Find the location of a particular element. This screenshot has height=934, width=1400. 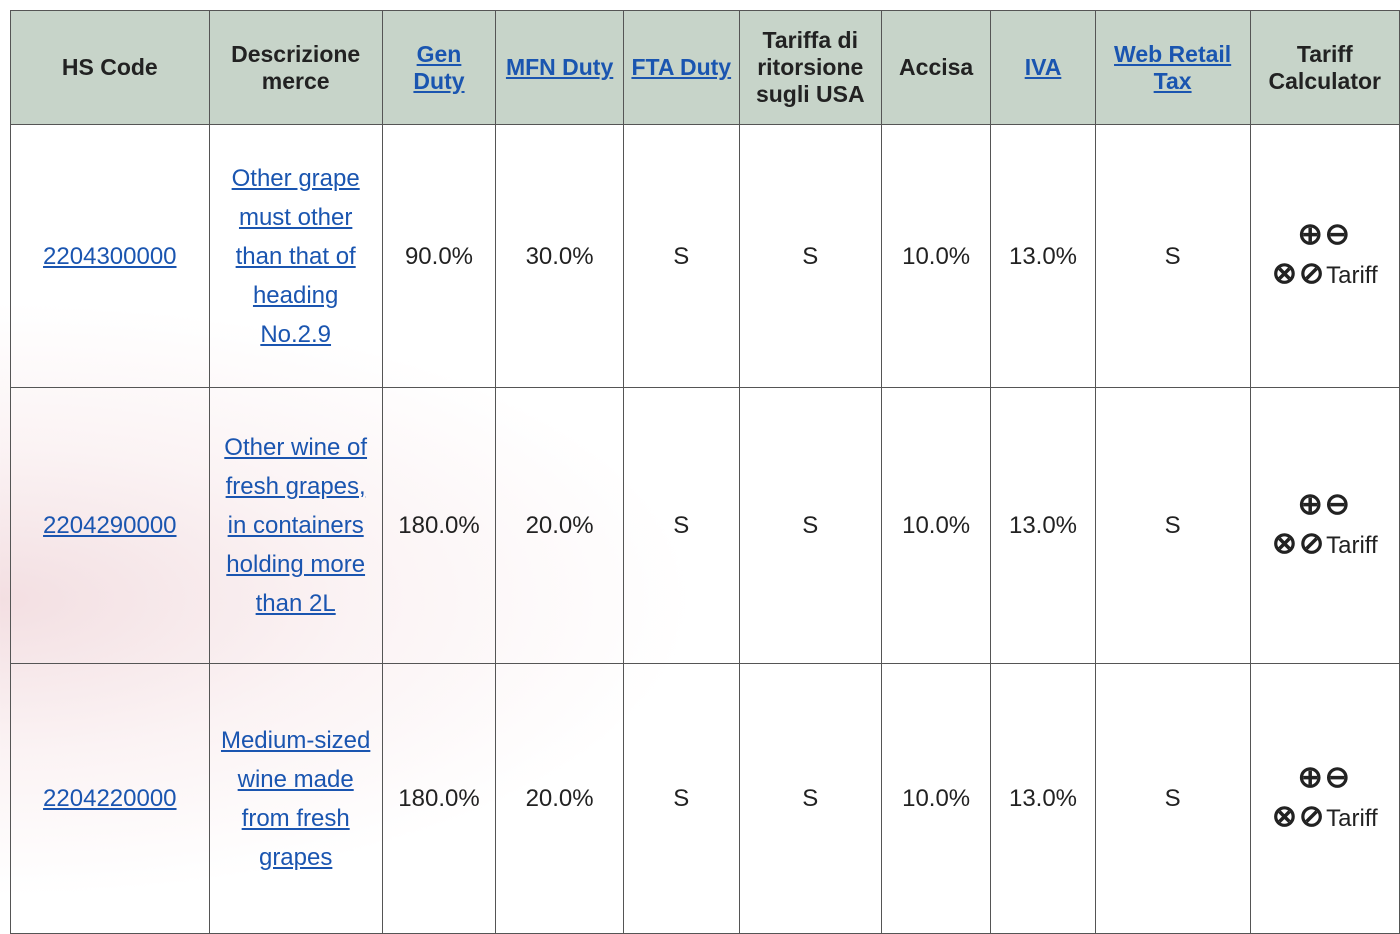

description-link: Medium-sized wine made from fresh grapes is located at coordinates (295, 798).